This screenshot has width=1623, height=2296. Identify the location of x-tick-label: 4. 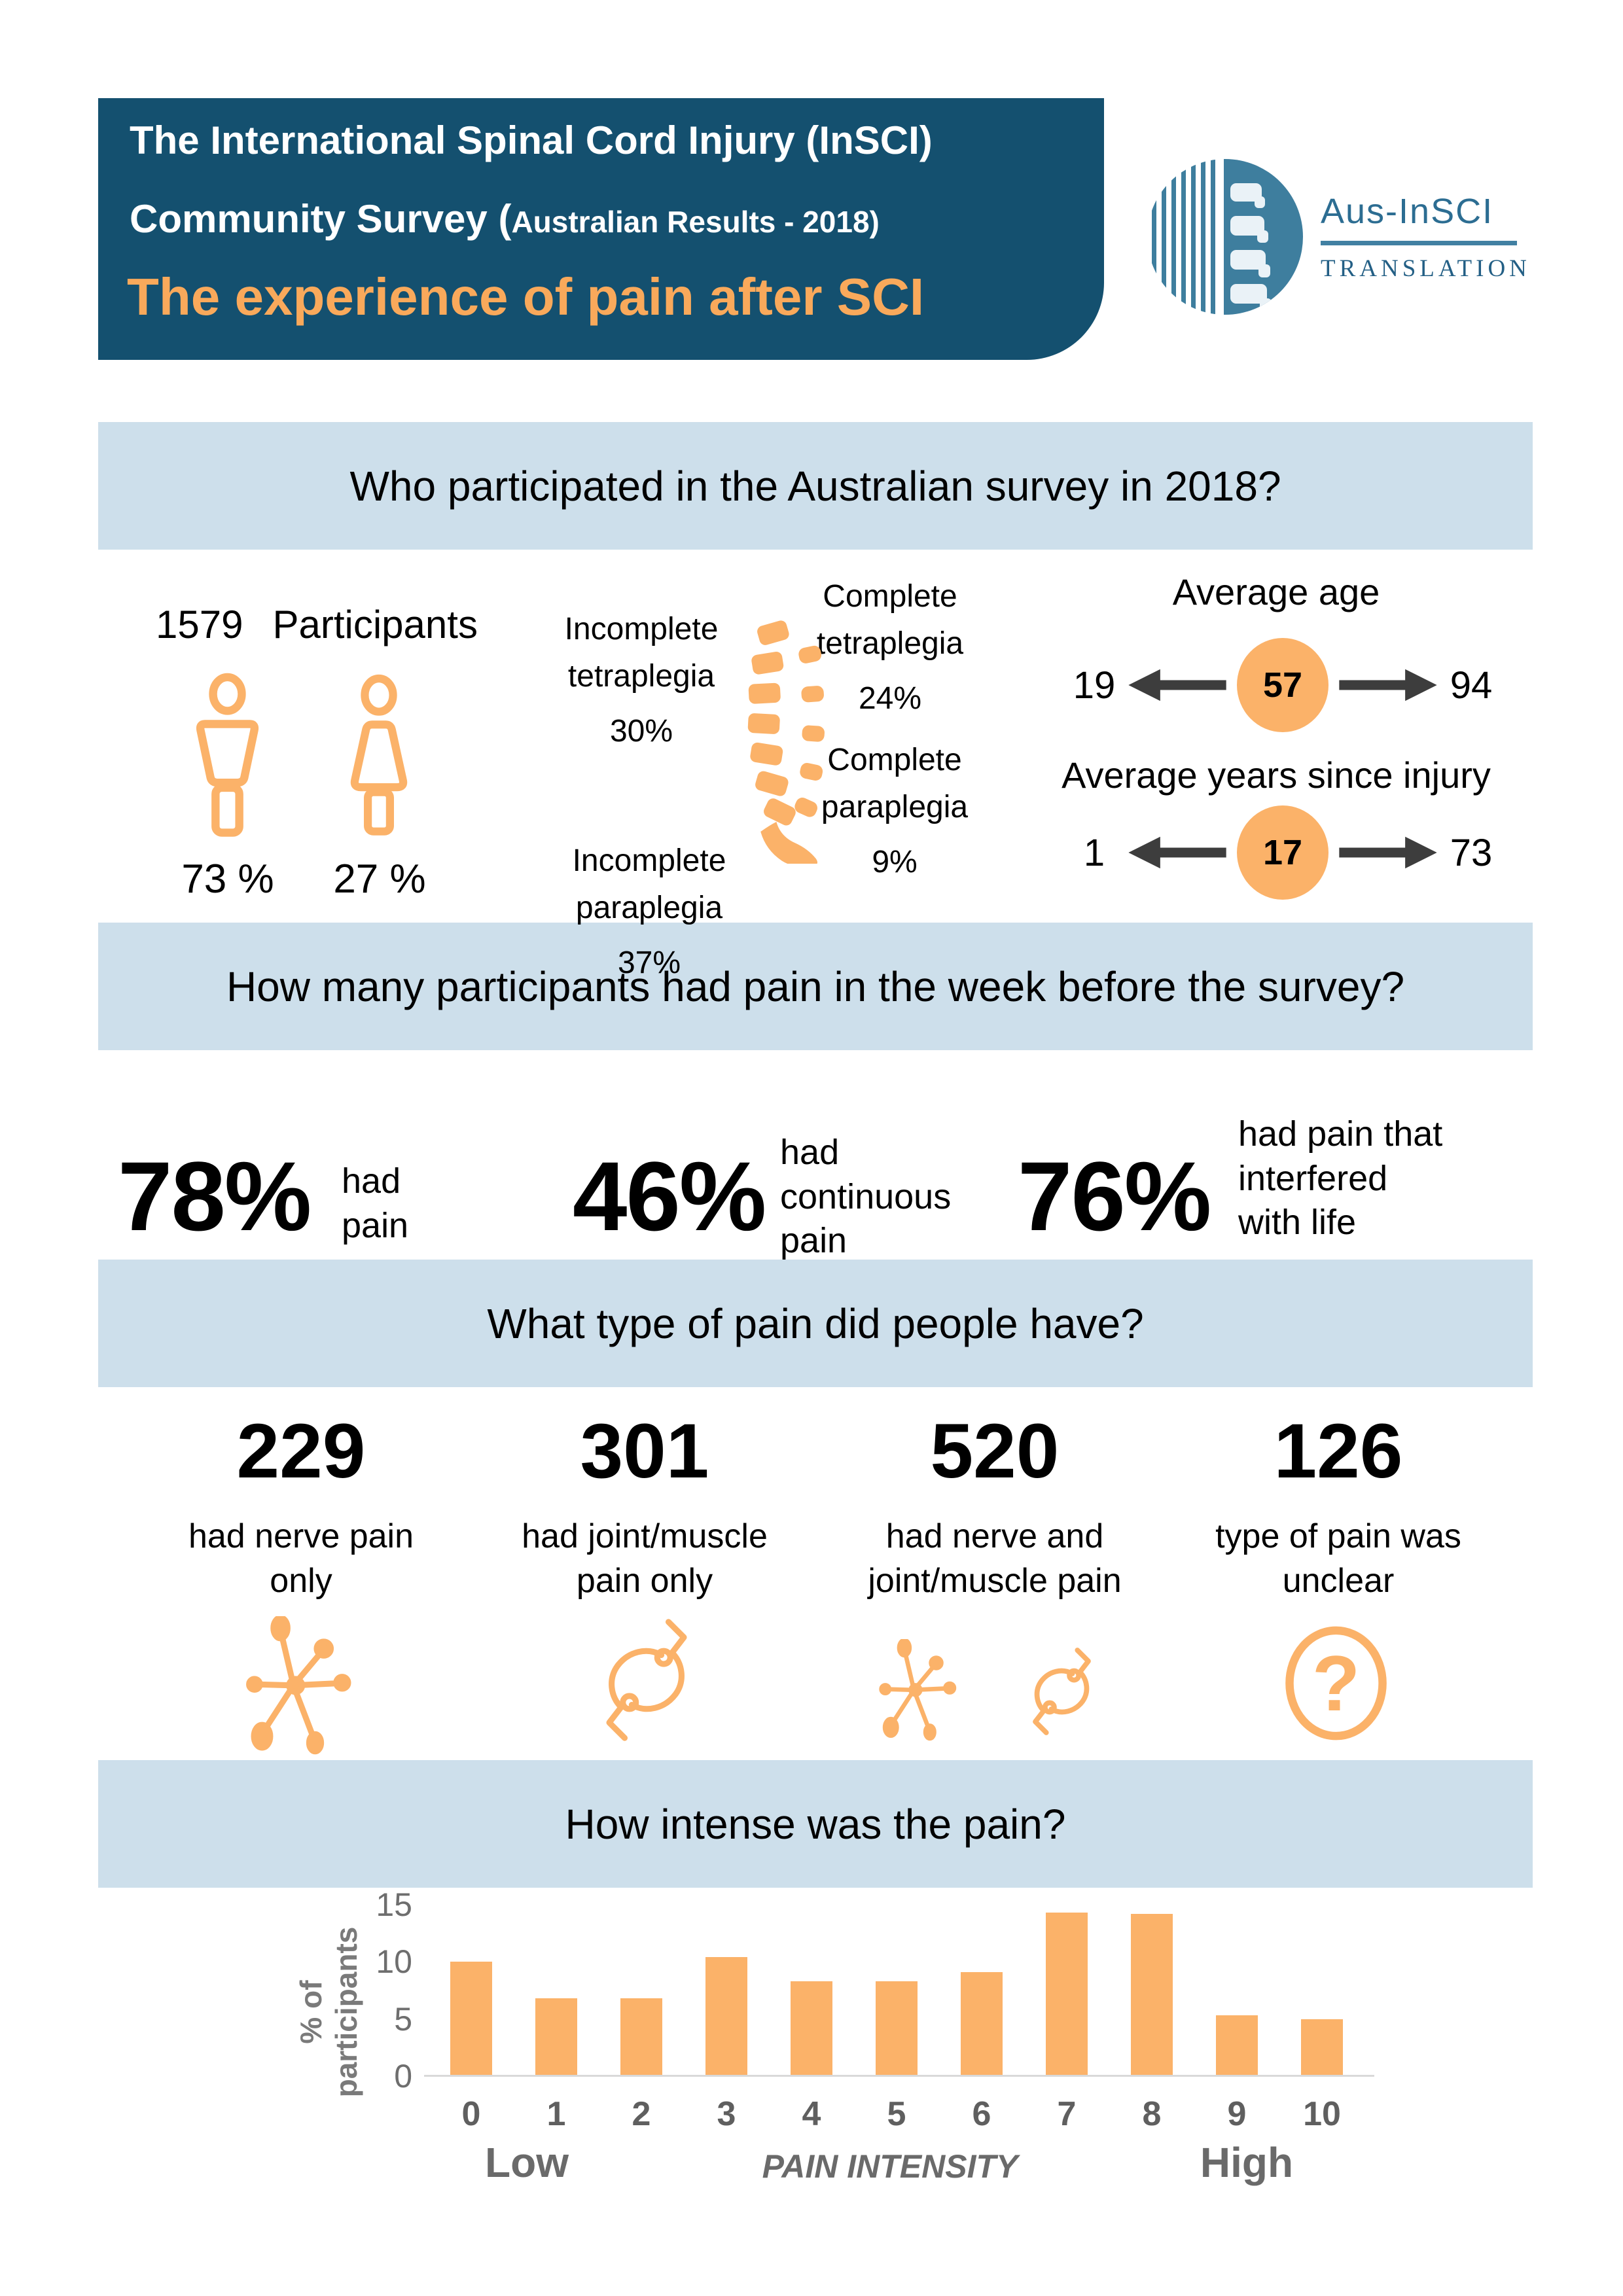
(811, 2114).